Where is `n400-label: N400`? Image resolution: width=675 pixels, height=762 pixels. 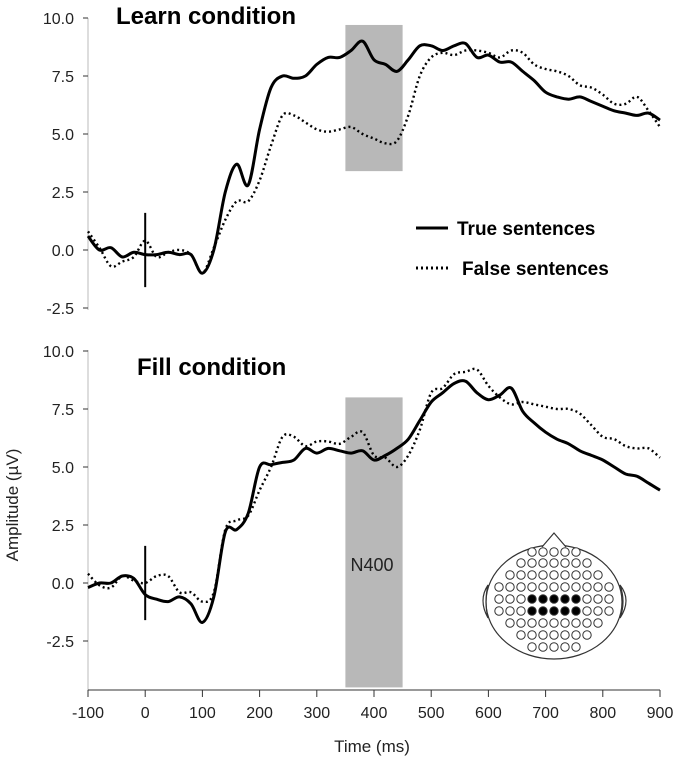 n400-label: N400 is located at coordinates (371, 565).